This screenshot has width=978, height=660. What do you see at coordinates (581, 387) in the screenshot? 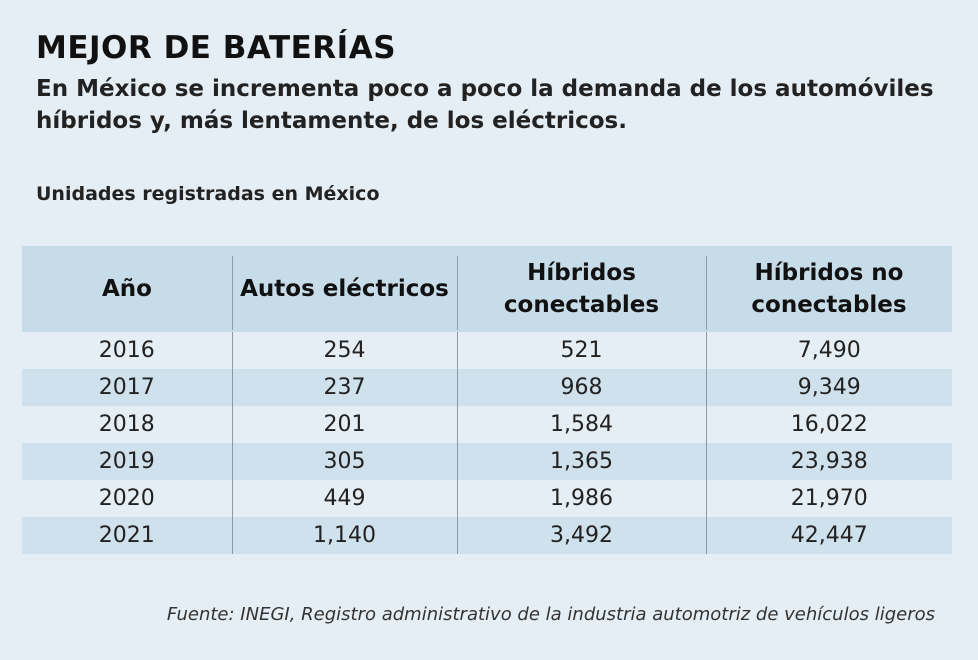
I see `value-cell: 968` at bounding box center [581, 387].